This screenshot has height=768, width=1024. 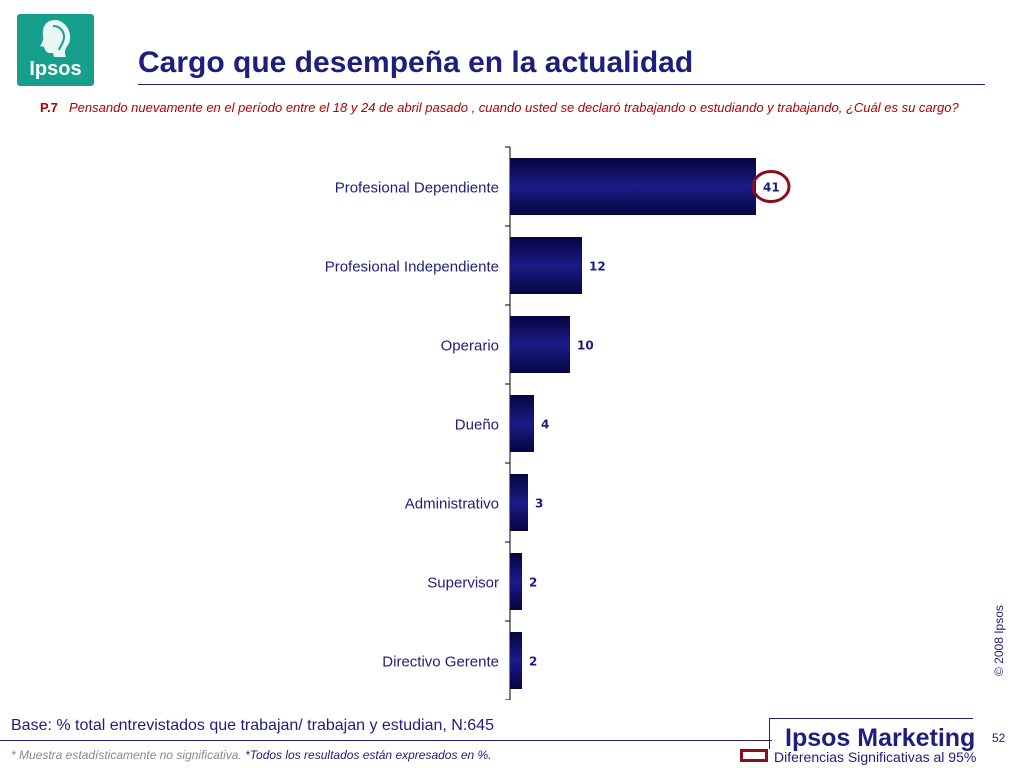 I want to click on logo-head-icon, so click(x=55, y=38).